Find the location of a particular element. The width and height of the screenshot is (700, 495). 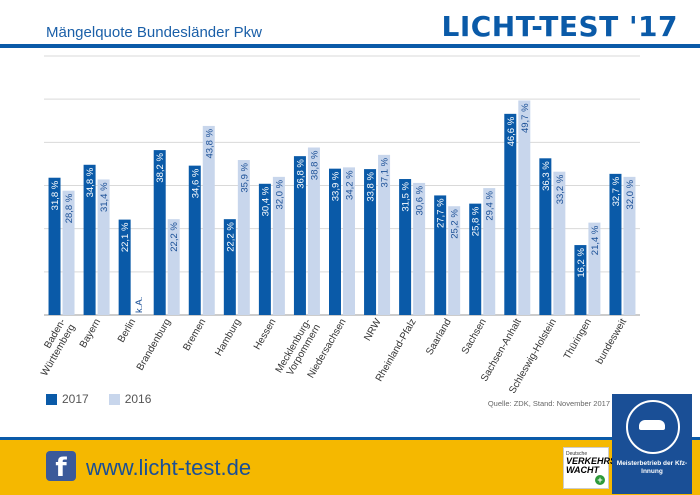

data-label-2017-4: 34,6 % is located at coordinates (195, 183).